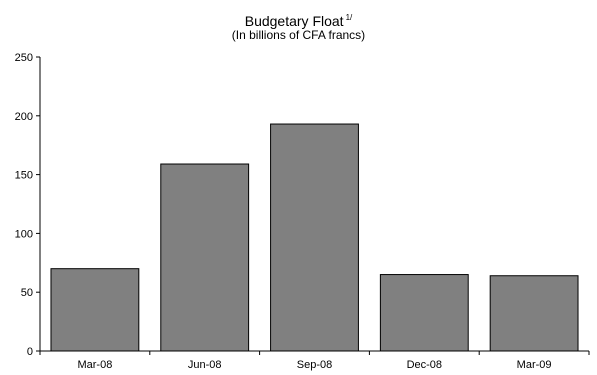 This screenshot has width=597, height=375. I want to click on x-tick-label-mar-08: Mar-08, so click(94, 365).